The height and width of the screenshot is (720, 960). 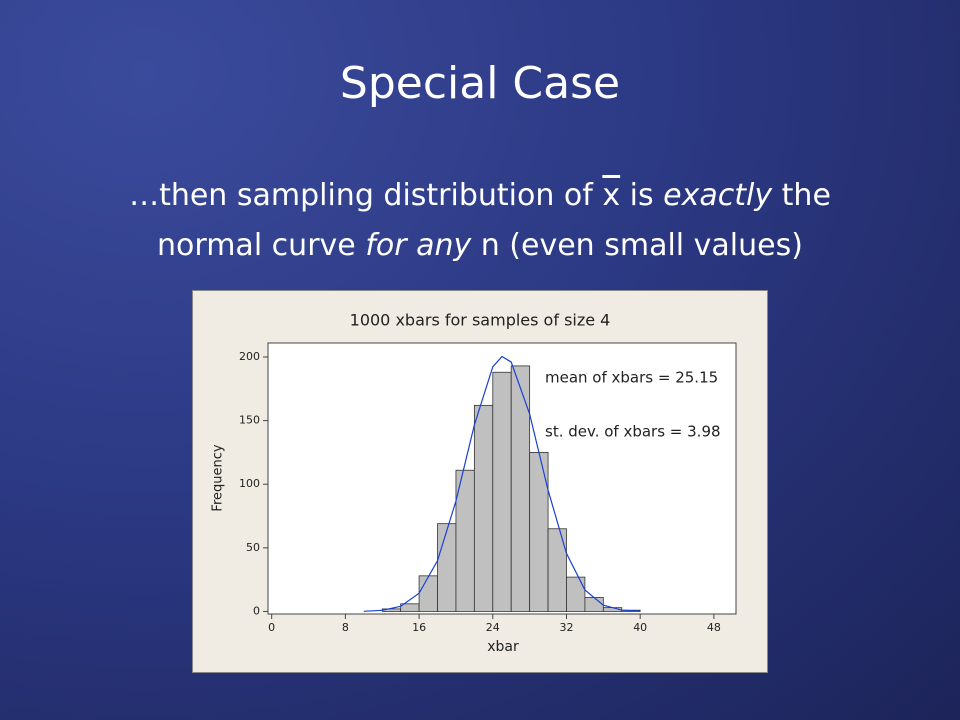 What do you see at coordinates (480, 83) in the screenshot?
I see `slide-title: Special Case` at bounding box center [480, 83].